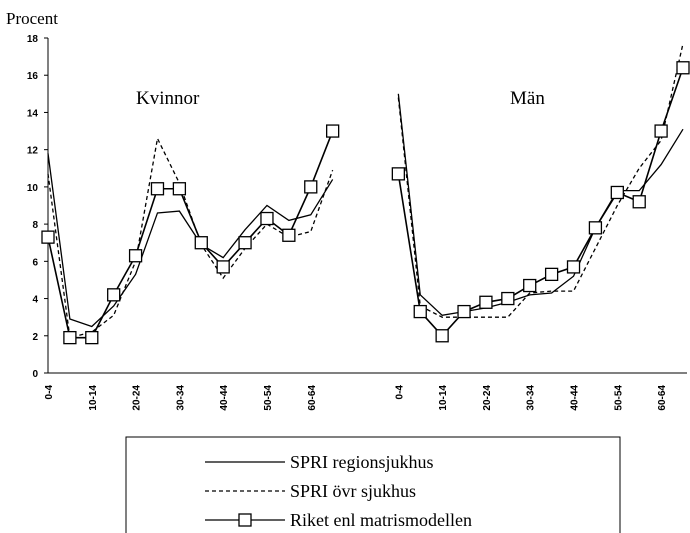 Image resolution: width=690 pixels, height=533 pixels. Describe the element at coordinates (362, 462) in the screenshot. I see `legend-label: SPRI regionsjukhus` at that location.